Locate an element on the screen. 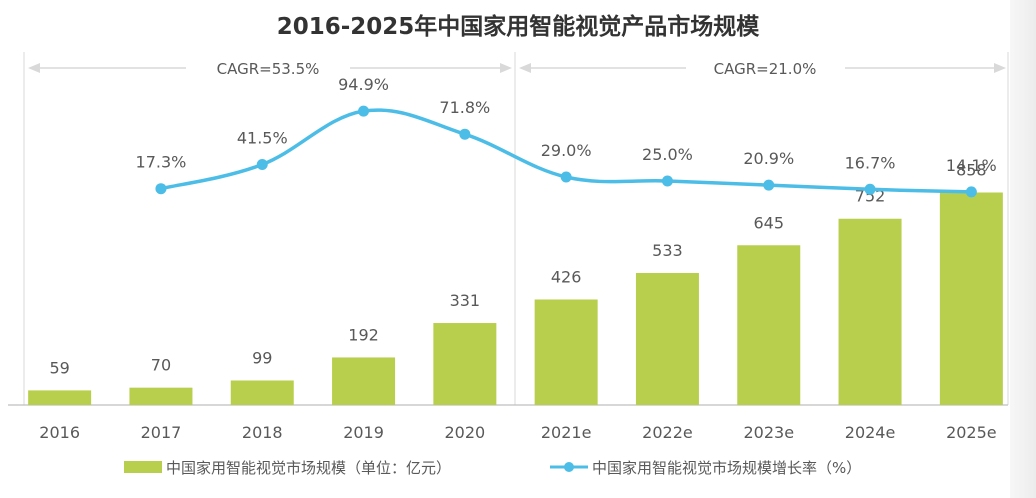 The width and height of the screenshot is (1036, 498). x-tick-2022e: 2022e is located at coordinates (667, 432).